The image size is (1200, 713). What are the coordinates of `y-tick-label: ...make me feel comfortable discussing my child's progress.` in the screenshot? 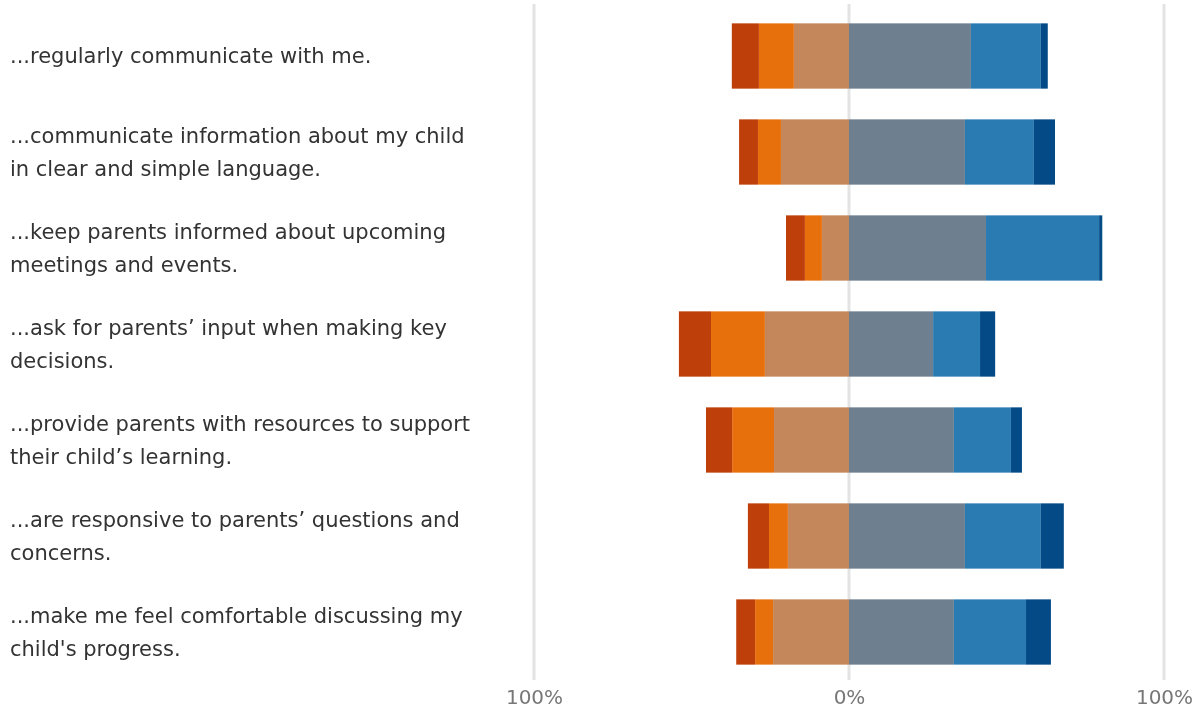 It's located at (236, 632).